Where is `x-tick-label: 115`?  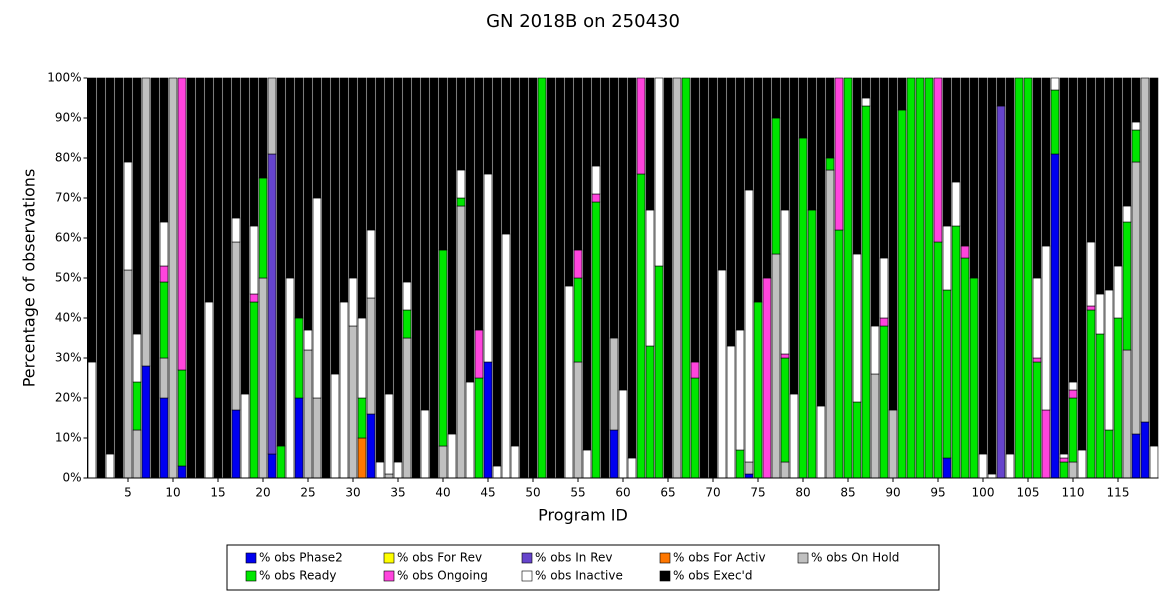
x-tick-label: 115 is located at coordinates (1118, 493).